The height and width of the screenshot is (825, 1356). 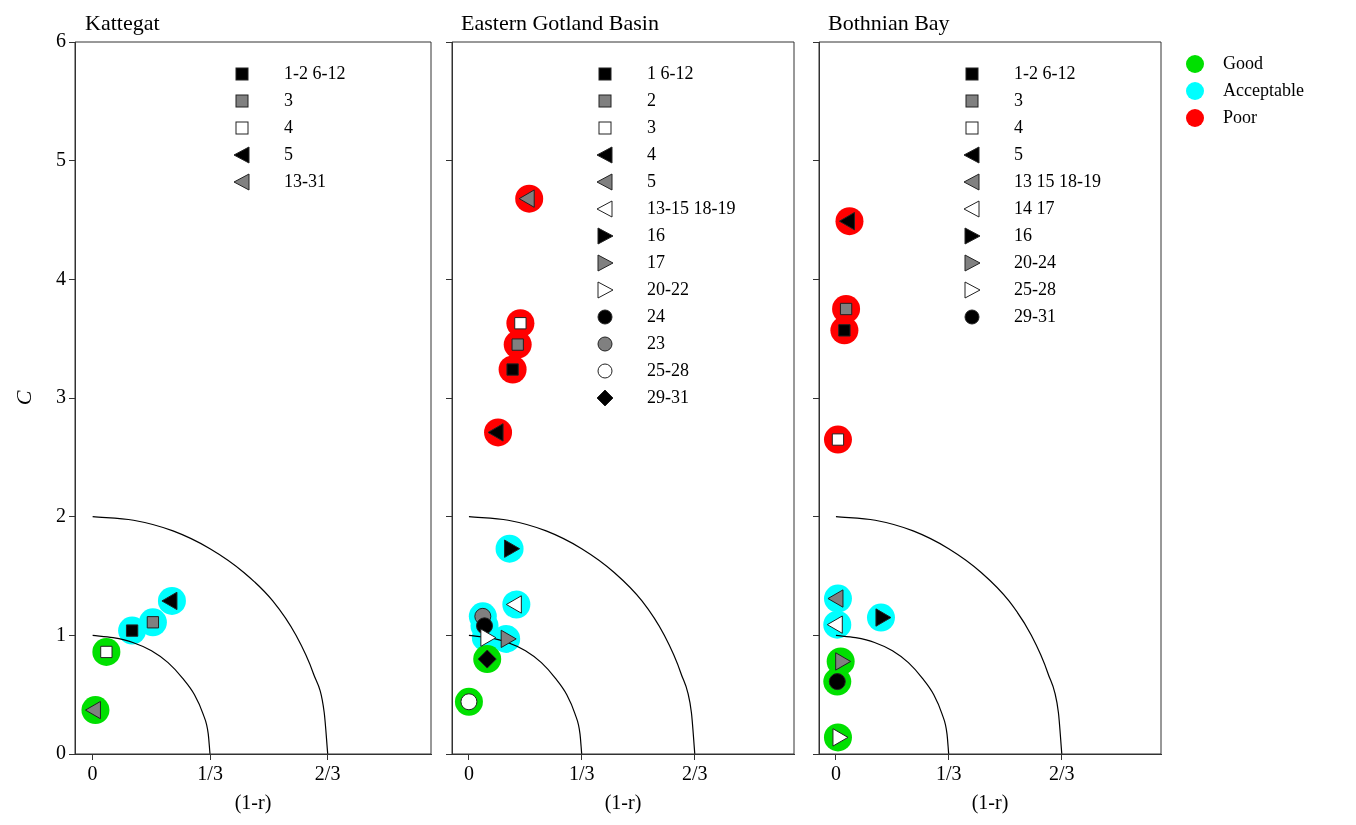 What do you see at coordinates (651, 100) in the screenshot?
I see `legend-label: 2` at bounding box center [651, 100].